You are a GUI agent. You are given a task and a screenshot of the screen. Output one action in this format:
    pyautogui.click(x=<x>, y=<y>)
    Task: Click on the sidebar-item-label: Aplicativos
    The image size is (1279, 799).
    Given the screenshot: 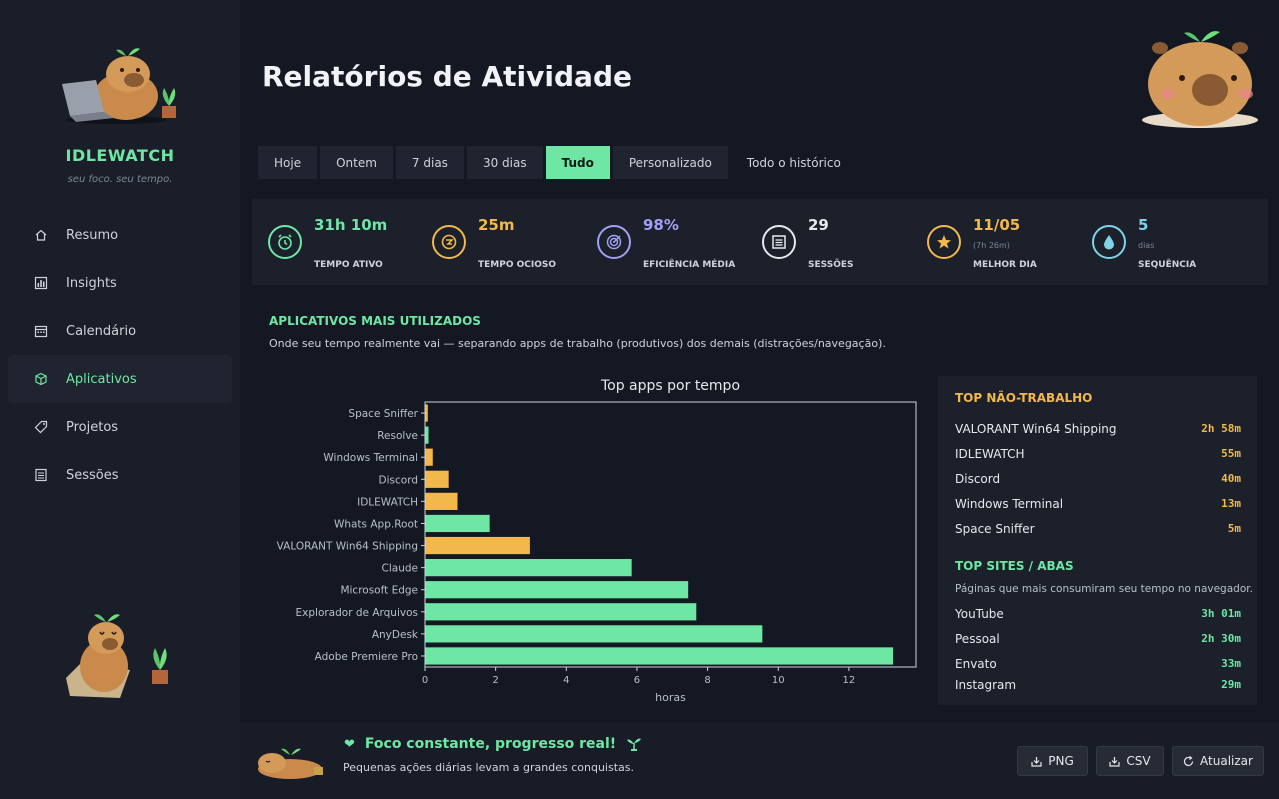 What is the action you would take?
    pyautogui.click(x=101, y=379)
    